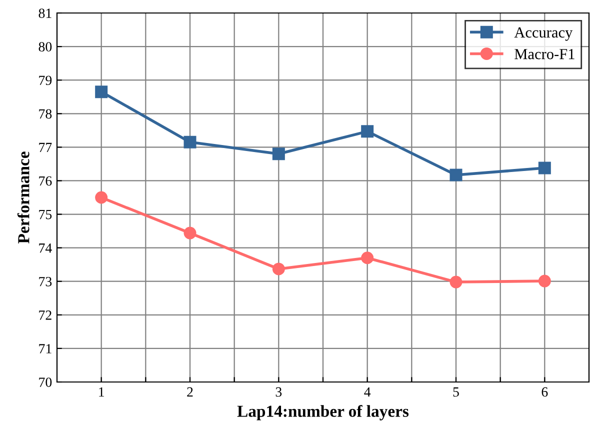 The width and height of the screenshot is (599, 434). Describe the element at coordinates (323, 412) in the screenshot. I see `x-axis-title: Lap14:number of layers` at that location.